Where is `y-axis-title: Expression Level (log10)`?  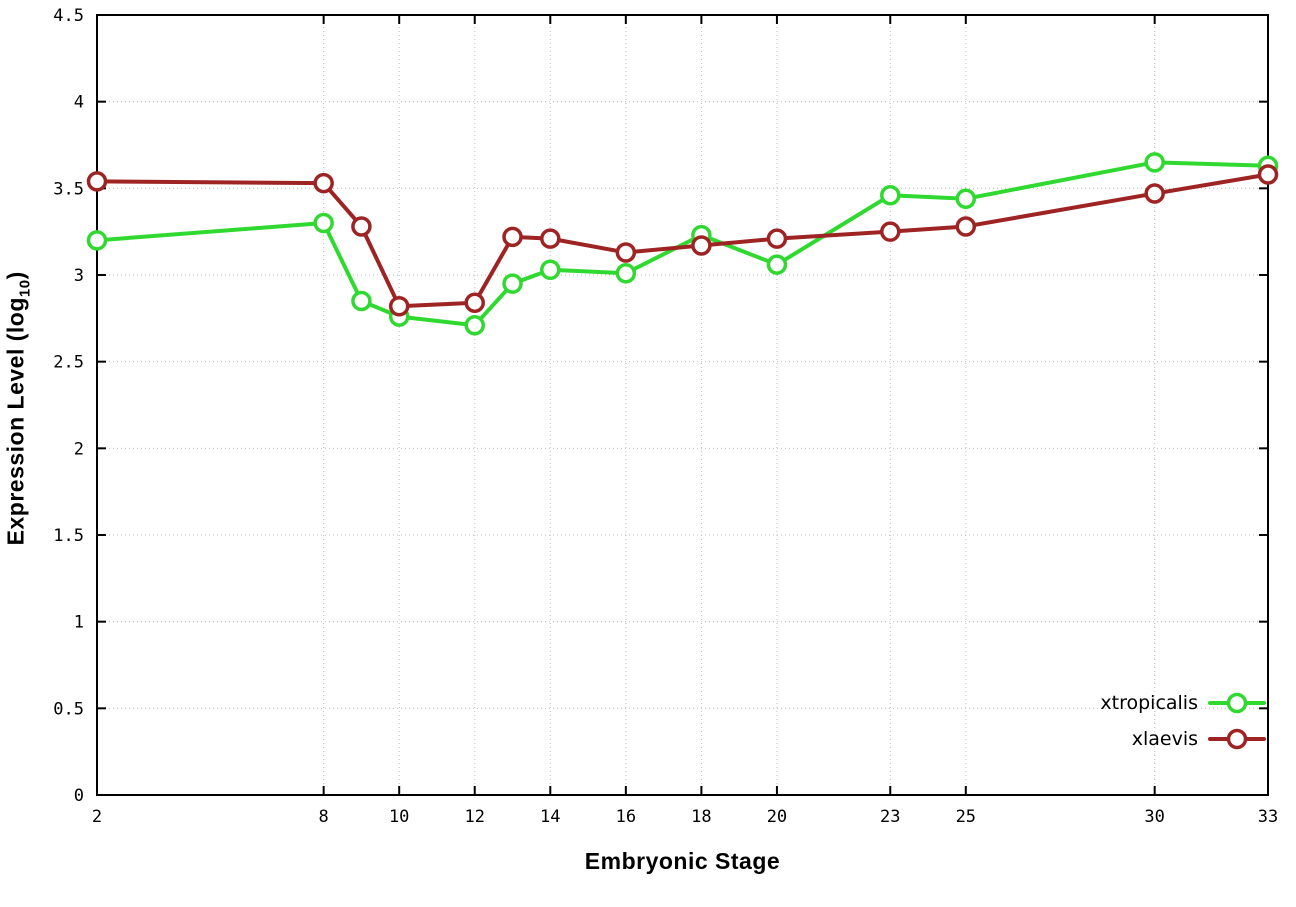 y-axis-title: Expression Level (log10) is located at coordinates (18, 408).